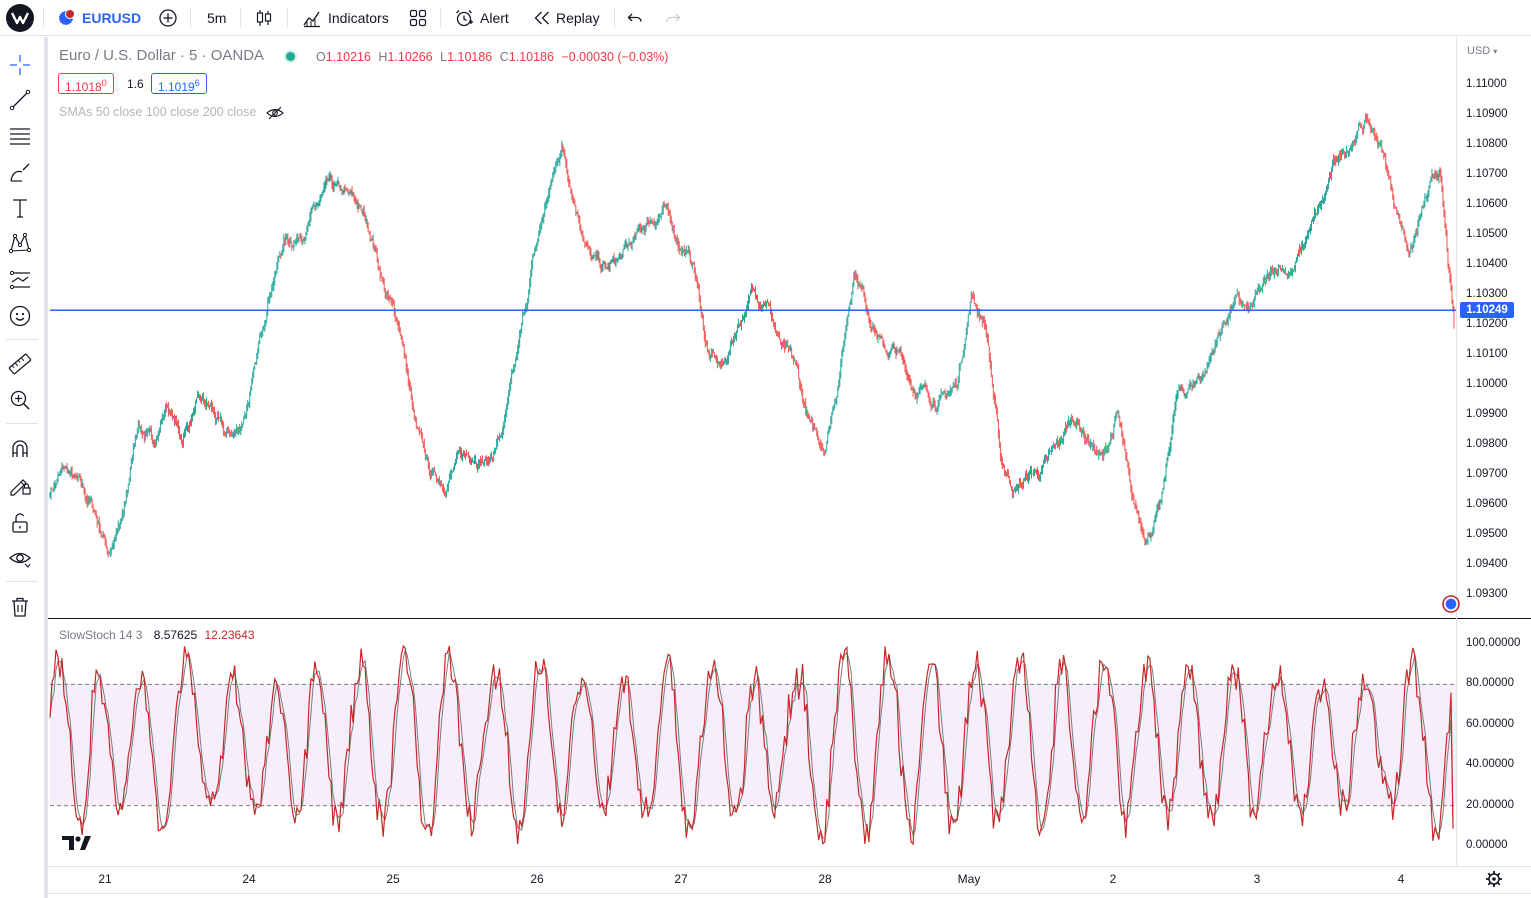 The height and width of the screenshot is (898, 1531). I want to click on candles-icon, so click(264, 18).